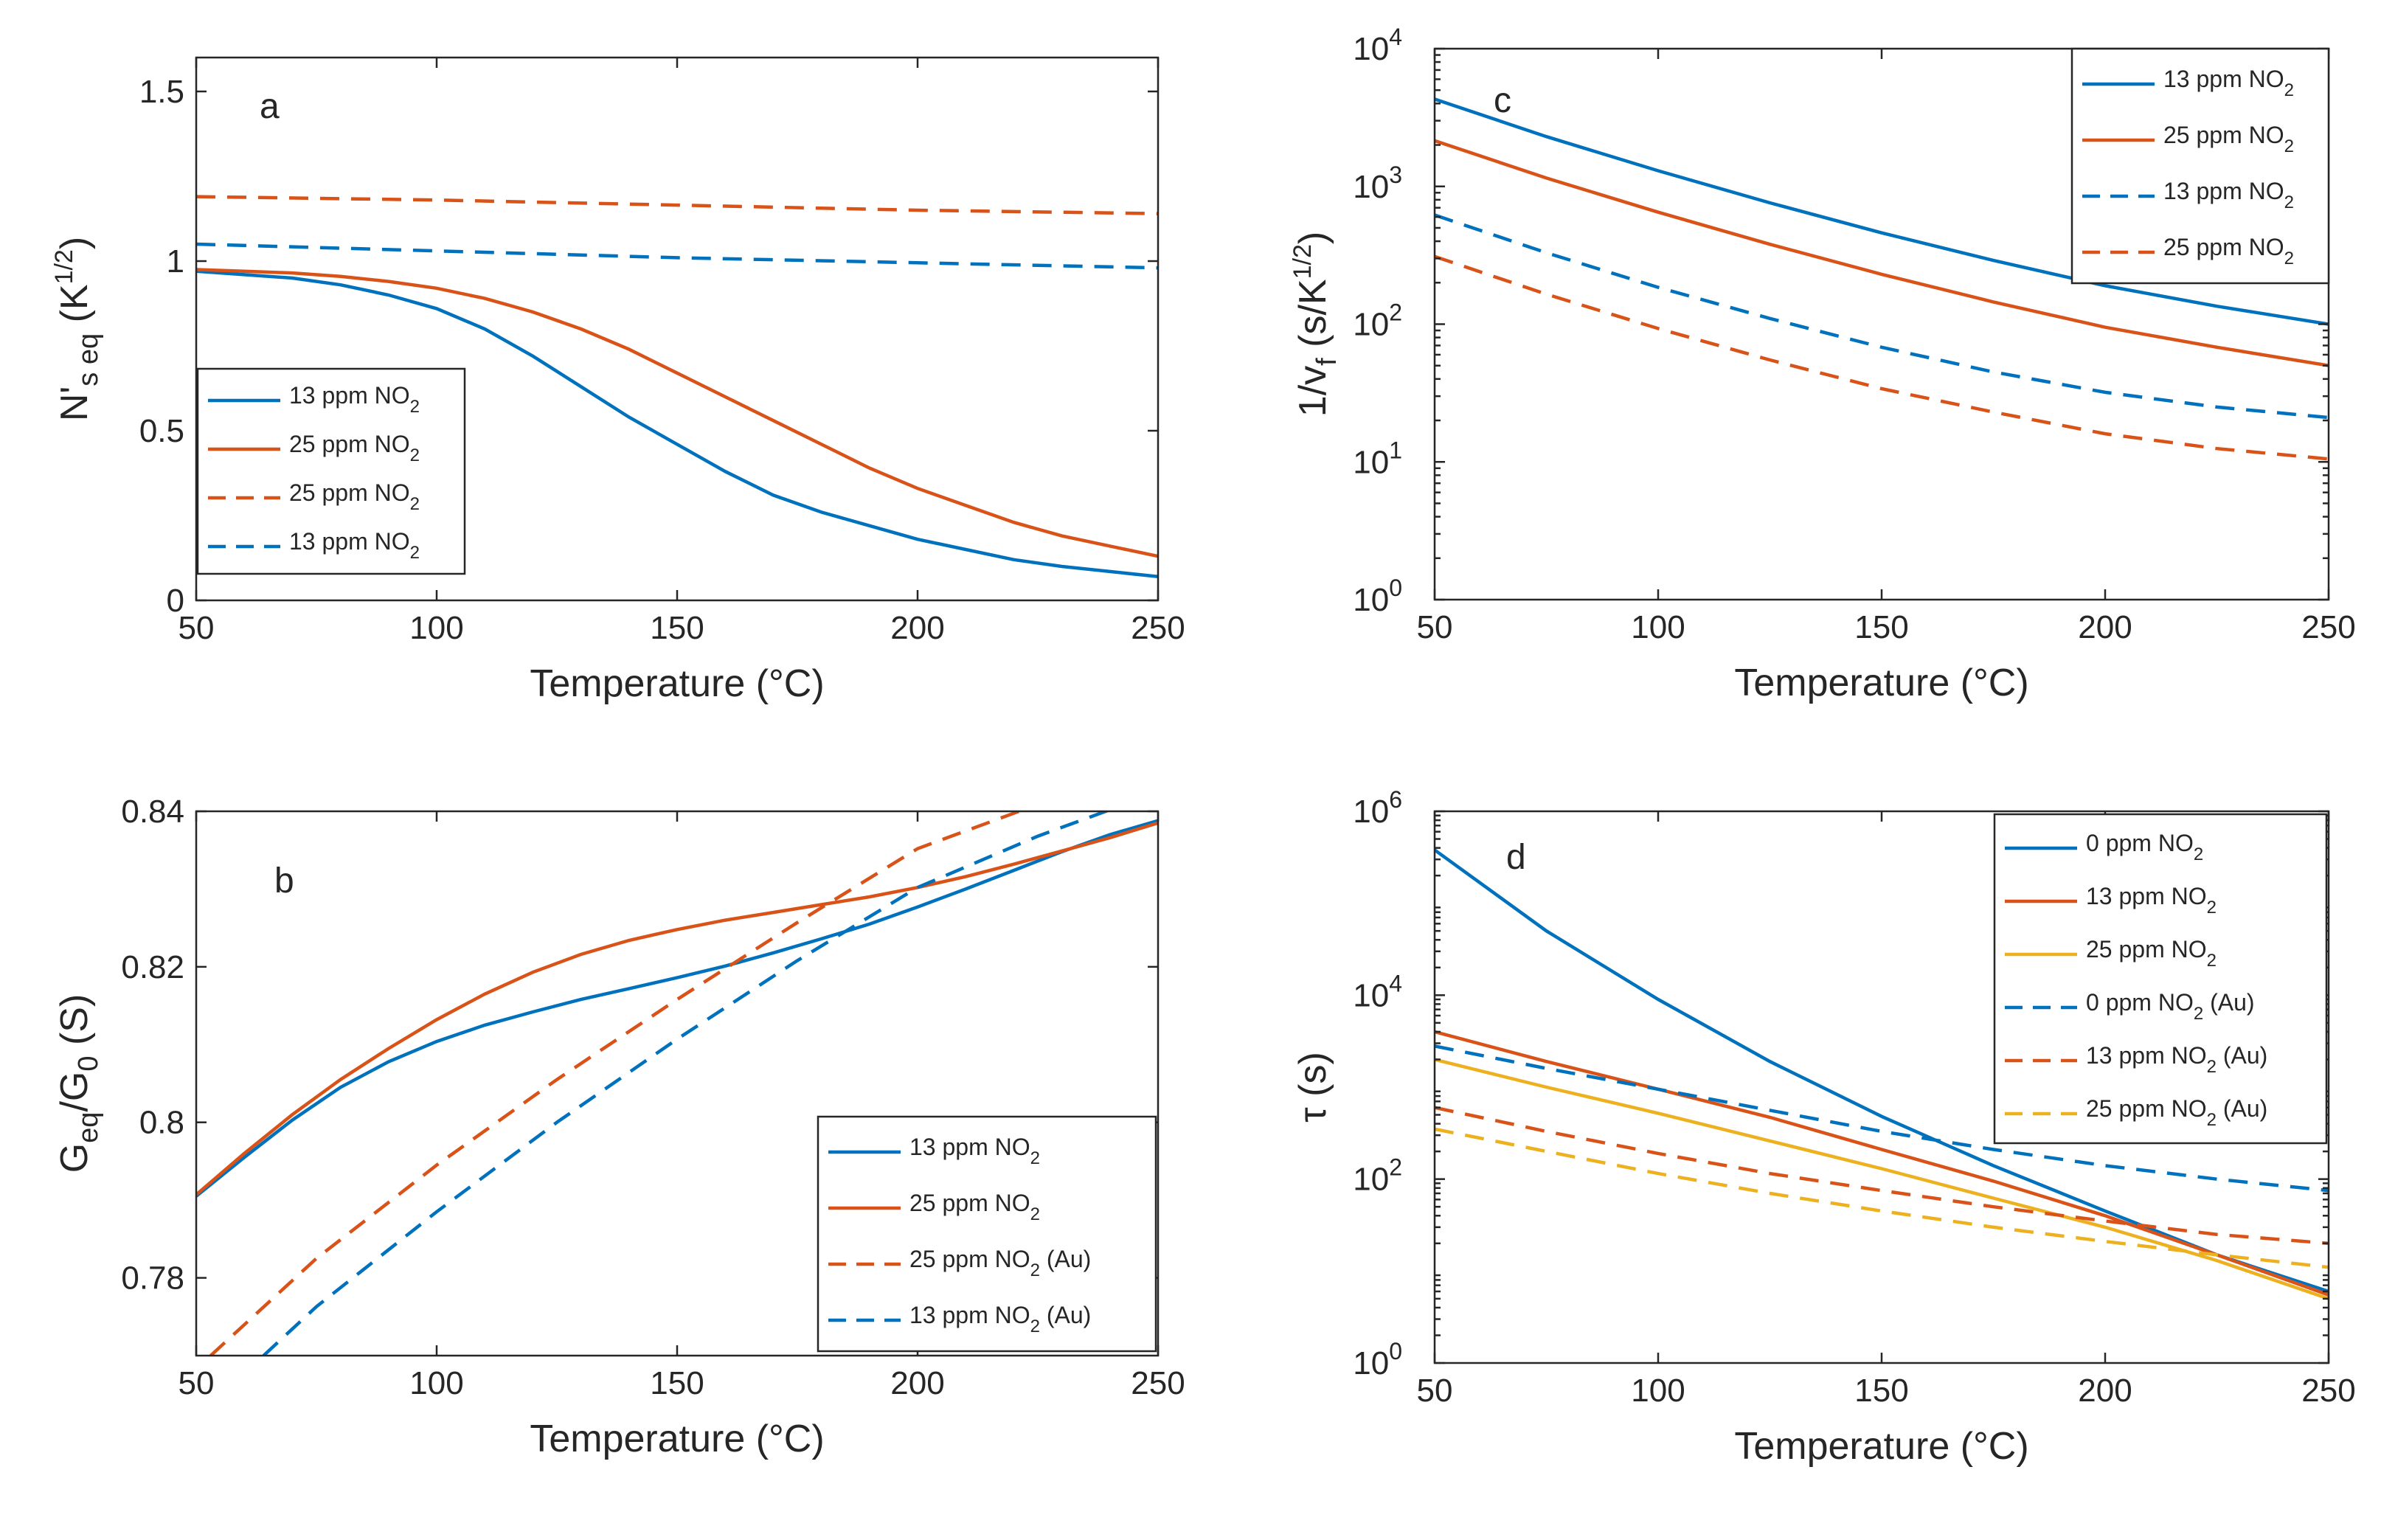 Image resolution: width=2381 pixels, height=1540 pixels. I want to click on legend: 13 ppm NO2 25 ppm NO2 25 ppm NO2 13 ppm NO2, so click(331, 471).